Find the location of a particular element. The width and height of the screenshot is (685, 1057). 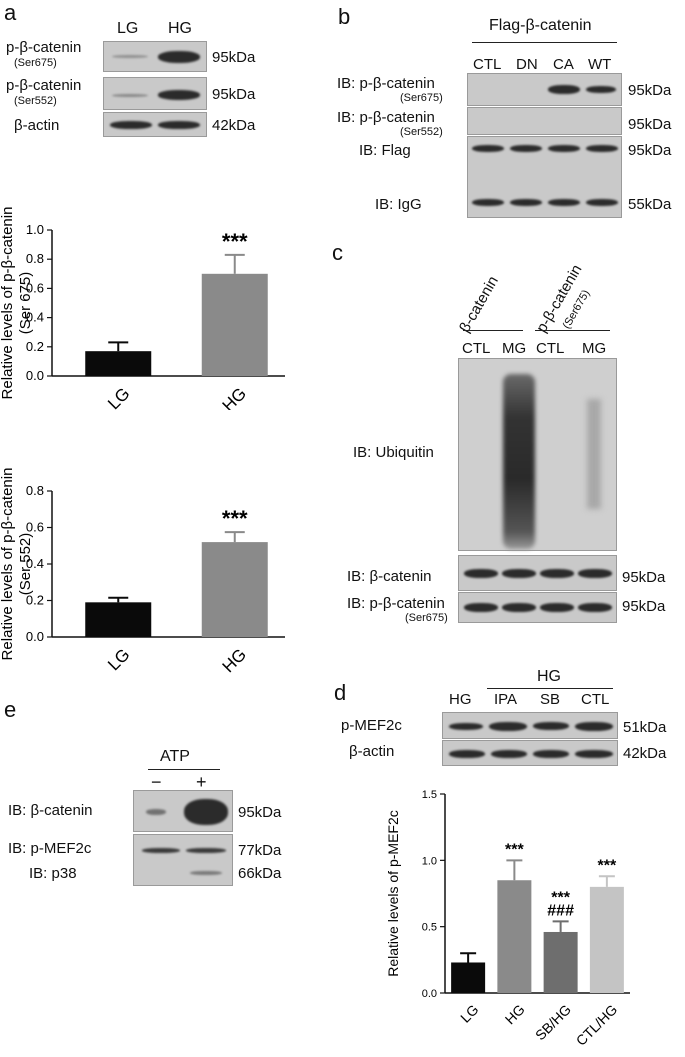

y-tick-label: 0.5 is located at coordinates (429, 928).